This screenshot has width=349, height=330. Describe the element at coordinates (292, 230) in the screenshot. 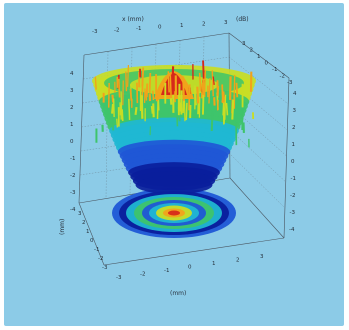

I see `z-tick-right: -4` at that location.